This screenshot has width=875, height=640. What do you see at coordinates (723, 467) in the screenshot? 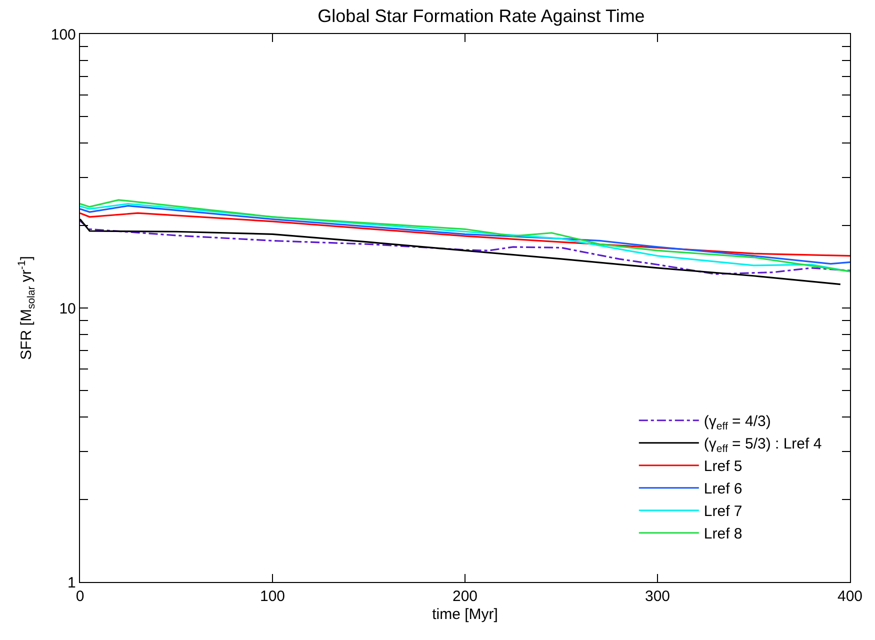
I see `legend-label: Lref 5` at bounding box center [723, 467].